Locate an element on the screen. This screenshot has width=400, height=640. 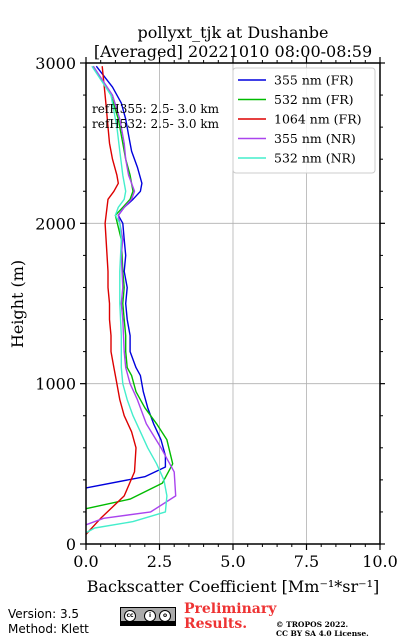
x-tick-label: 7.5 is located at coordinates (306, 561).